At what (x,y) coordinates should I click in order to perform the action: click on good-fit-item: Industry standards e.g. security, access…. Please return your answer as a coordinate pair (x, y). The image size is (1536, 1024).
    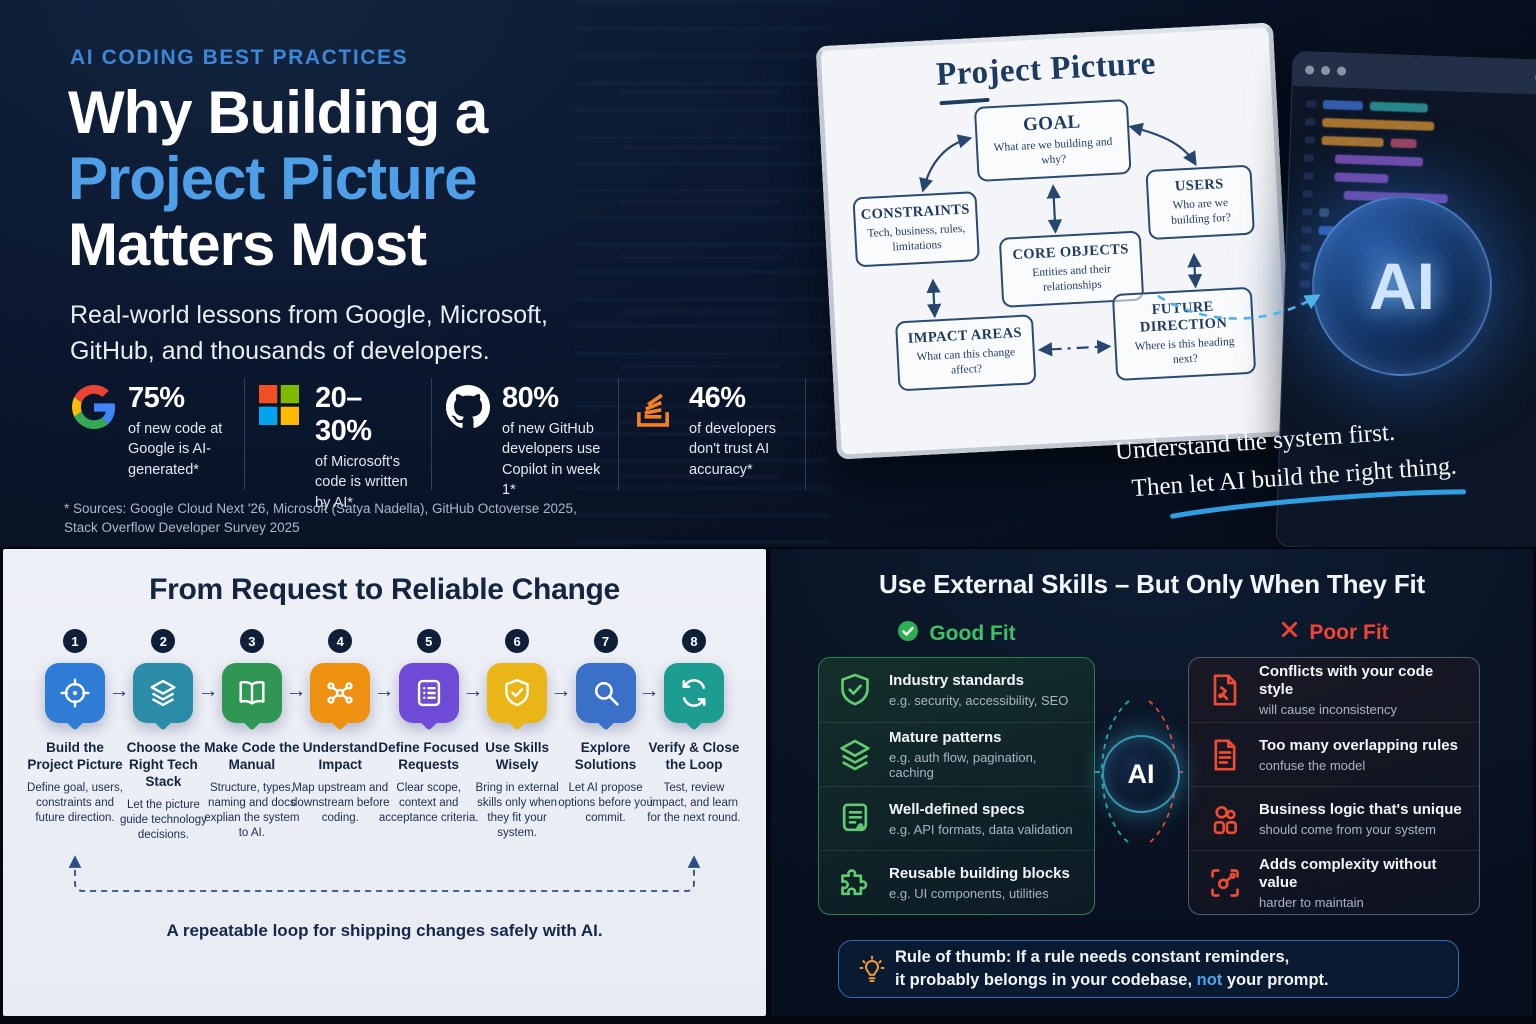
    Looking at the image, I should click on (956, 690).